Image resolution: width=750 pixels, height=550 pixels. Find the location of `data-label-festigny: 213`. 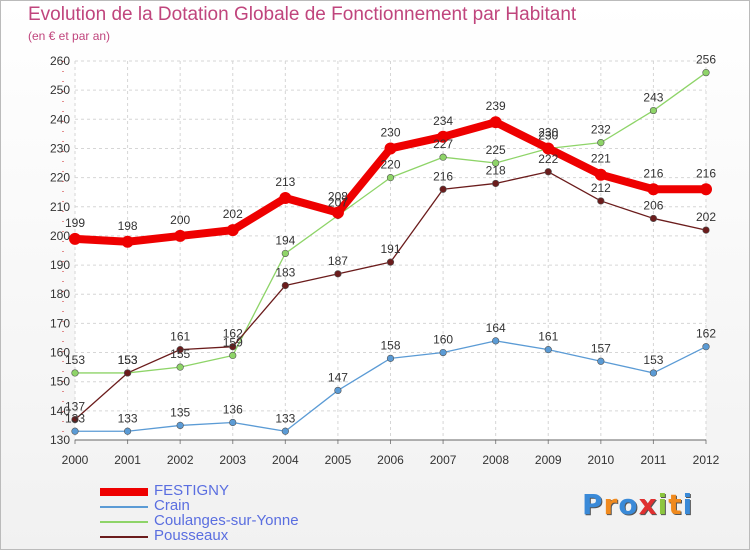

data-label-festigny: 213 is located at coordinates (285, 182).